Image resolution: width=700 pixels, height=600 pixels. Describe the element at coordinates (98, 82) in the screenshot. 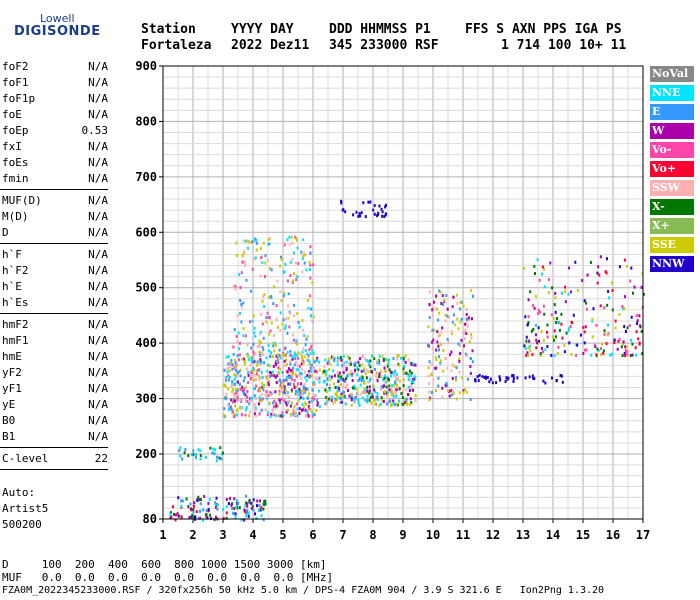

I see `param-value: N/A` at that location.